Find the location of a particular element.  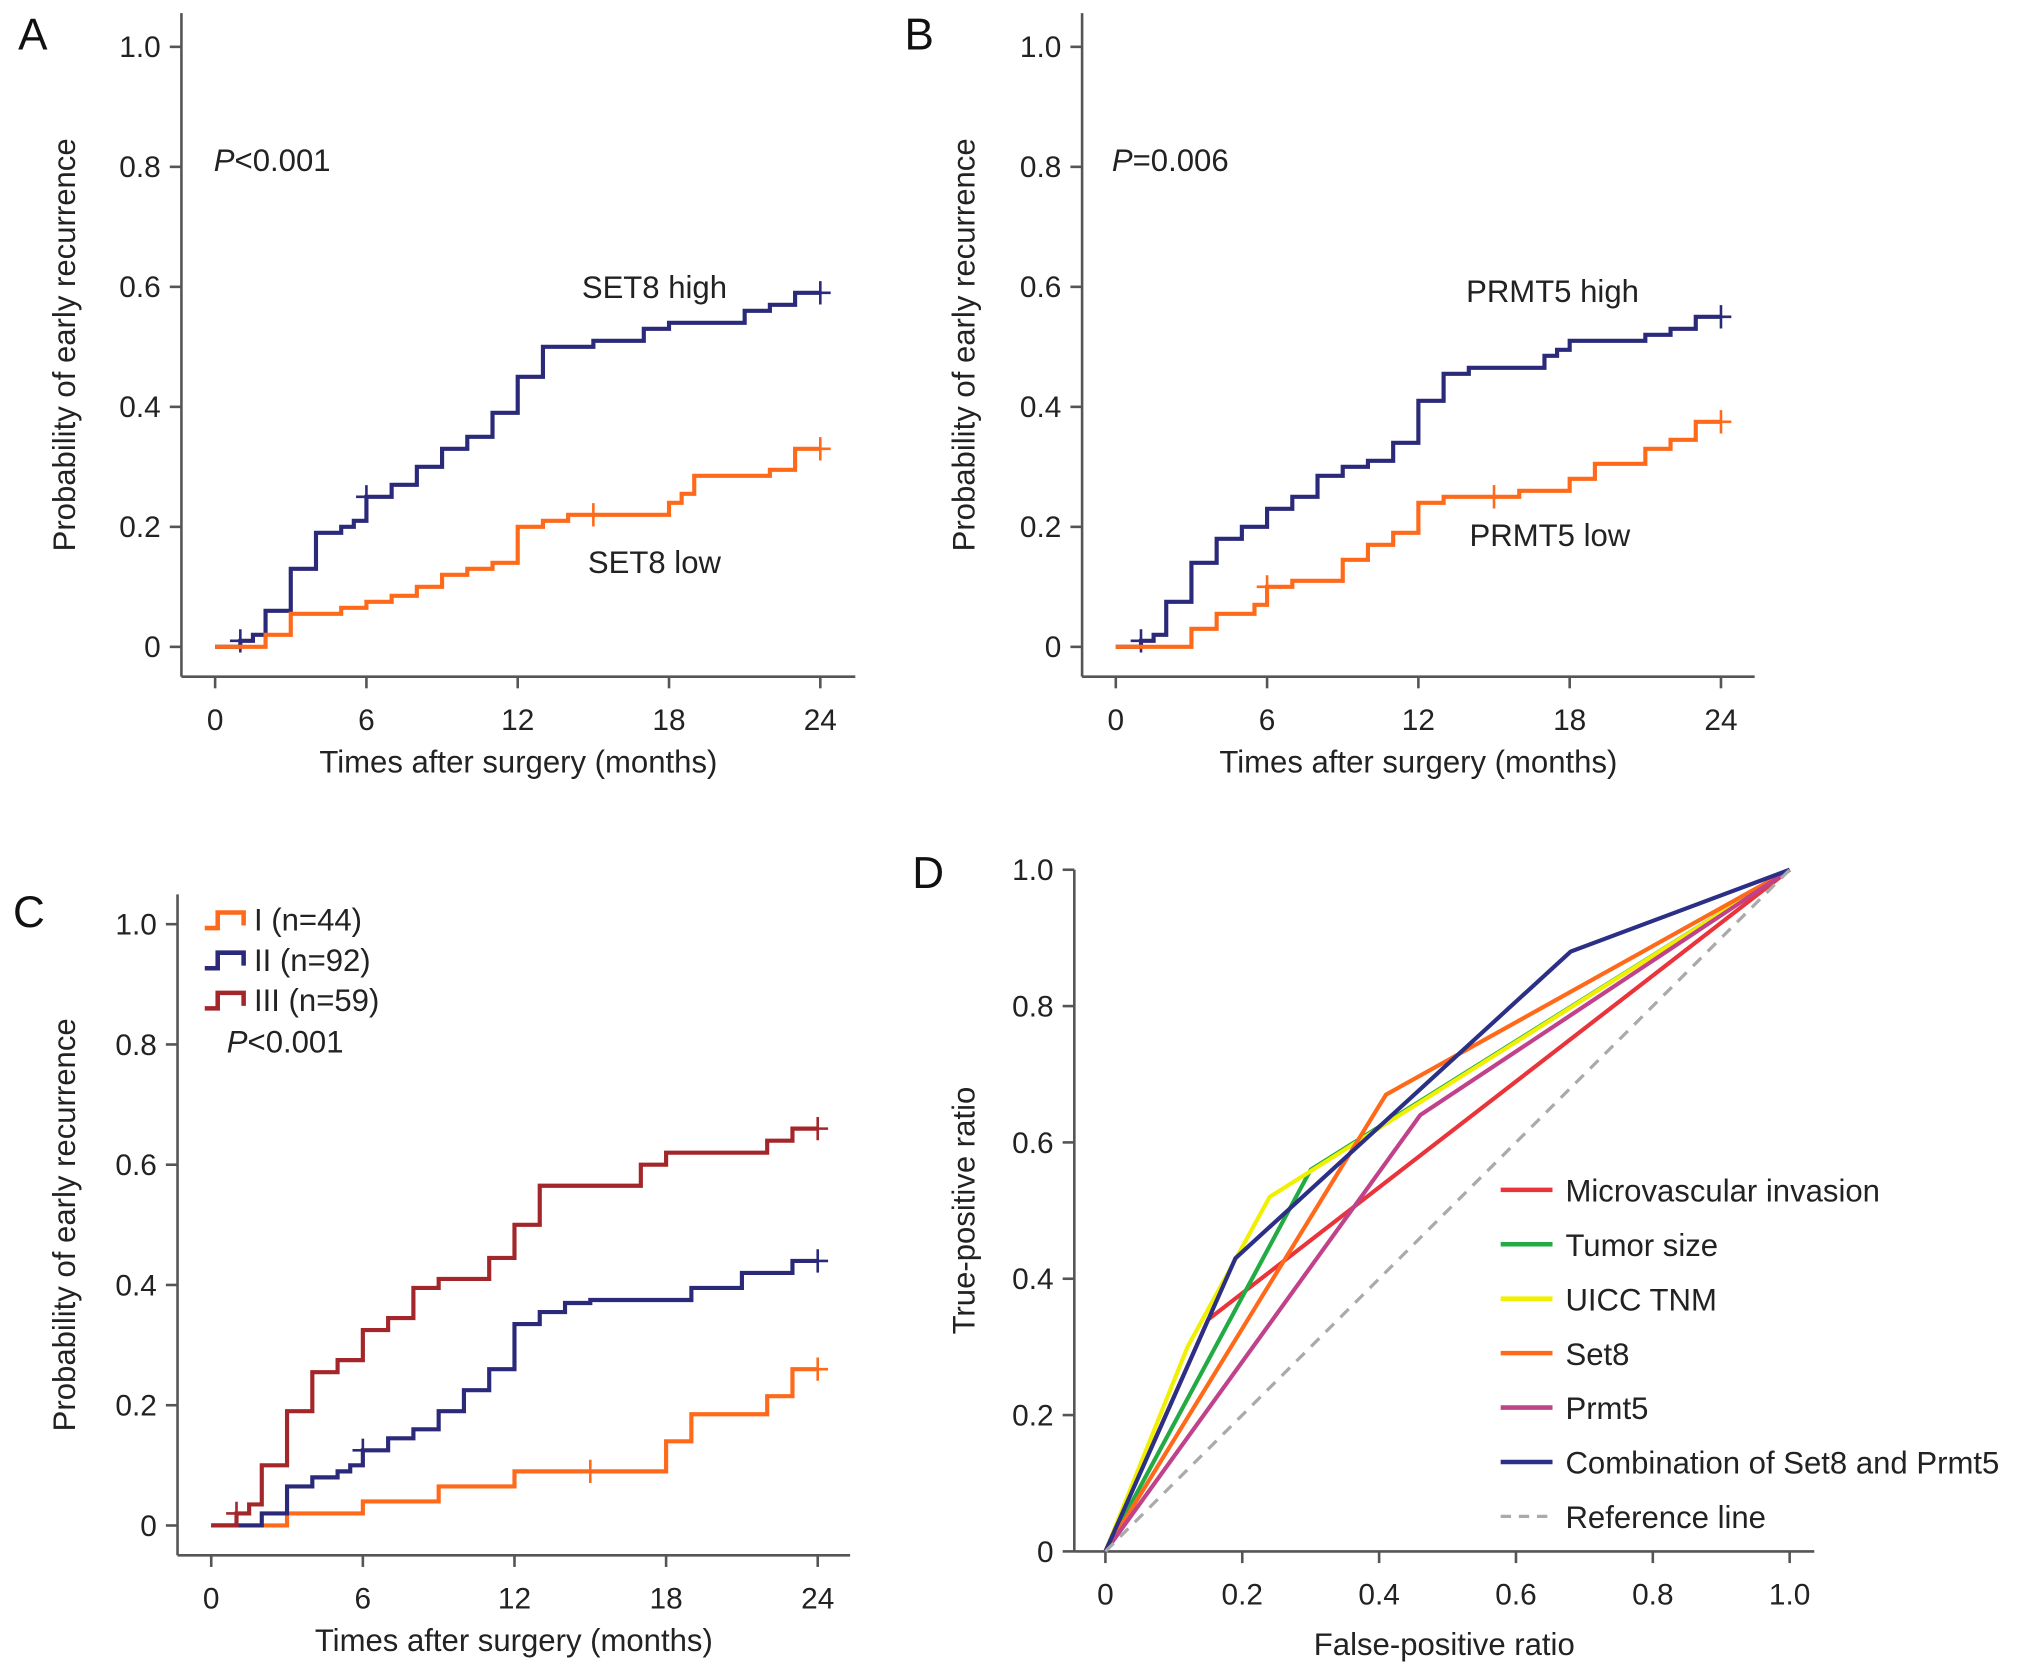

series-label: PRMT5 high is located at coordinates (1552, 291).